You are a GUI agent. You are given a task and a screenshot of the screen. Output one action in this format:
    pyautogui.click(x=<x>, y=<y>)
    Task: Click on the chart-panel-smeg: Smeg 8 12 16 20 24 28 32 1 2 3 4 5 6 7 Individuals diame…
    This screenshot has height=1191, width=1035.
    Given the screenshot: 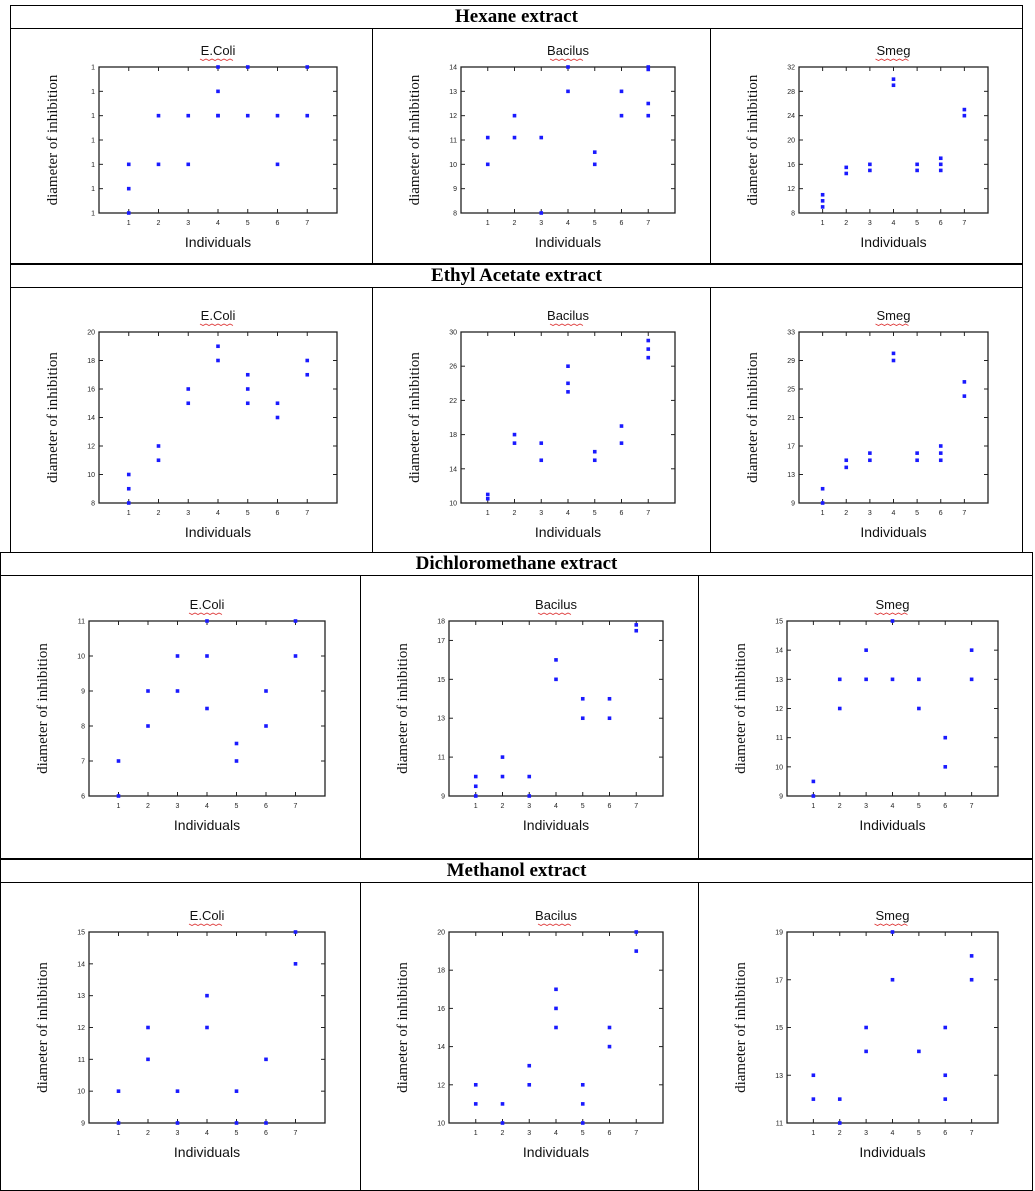 What is the action you would take?
    pyautogui.click(x=867, y=146)
    